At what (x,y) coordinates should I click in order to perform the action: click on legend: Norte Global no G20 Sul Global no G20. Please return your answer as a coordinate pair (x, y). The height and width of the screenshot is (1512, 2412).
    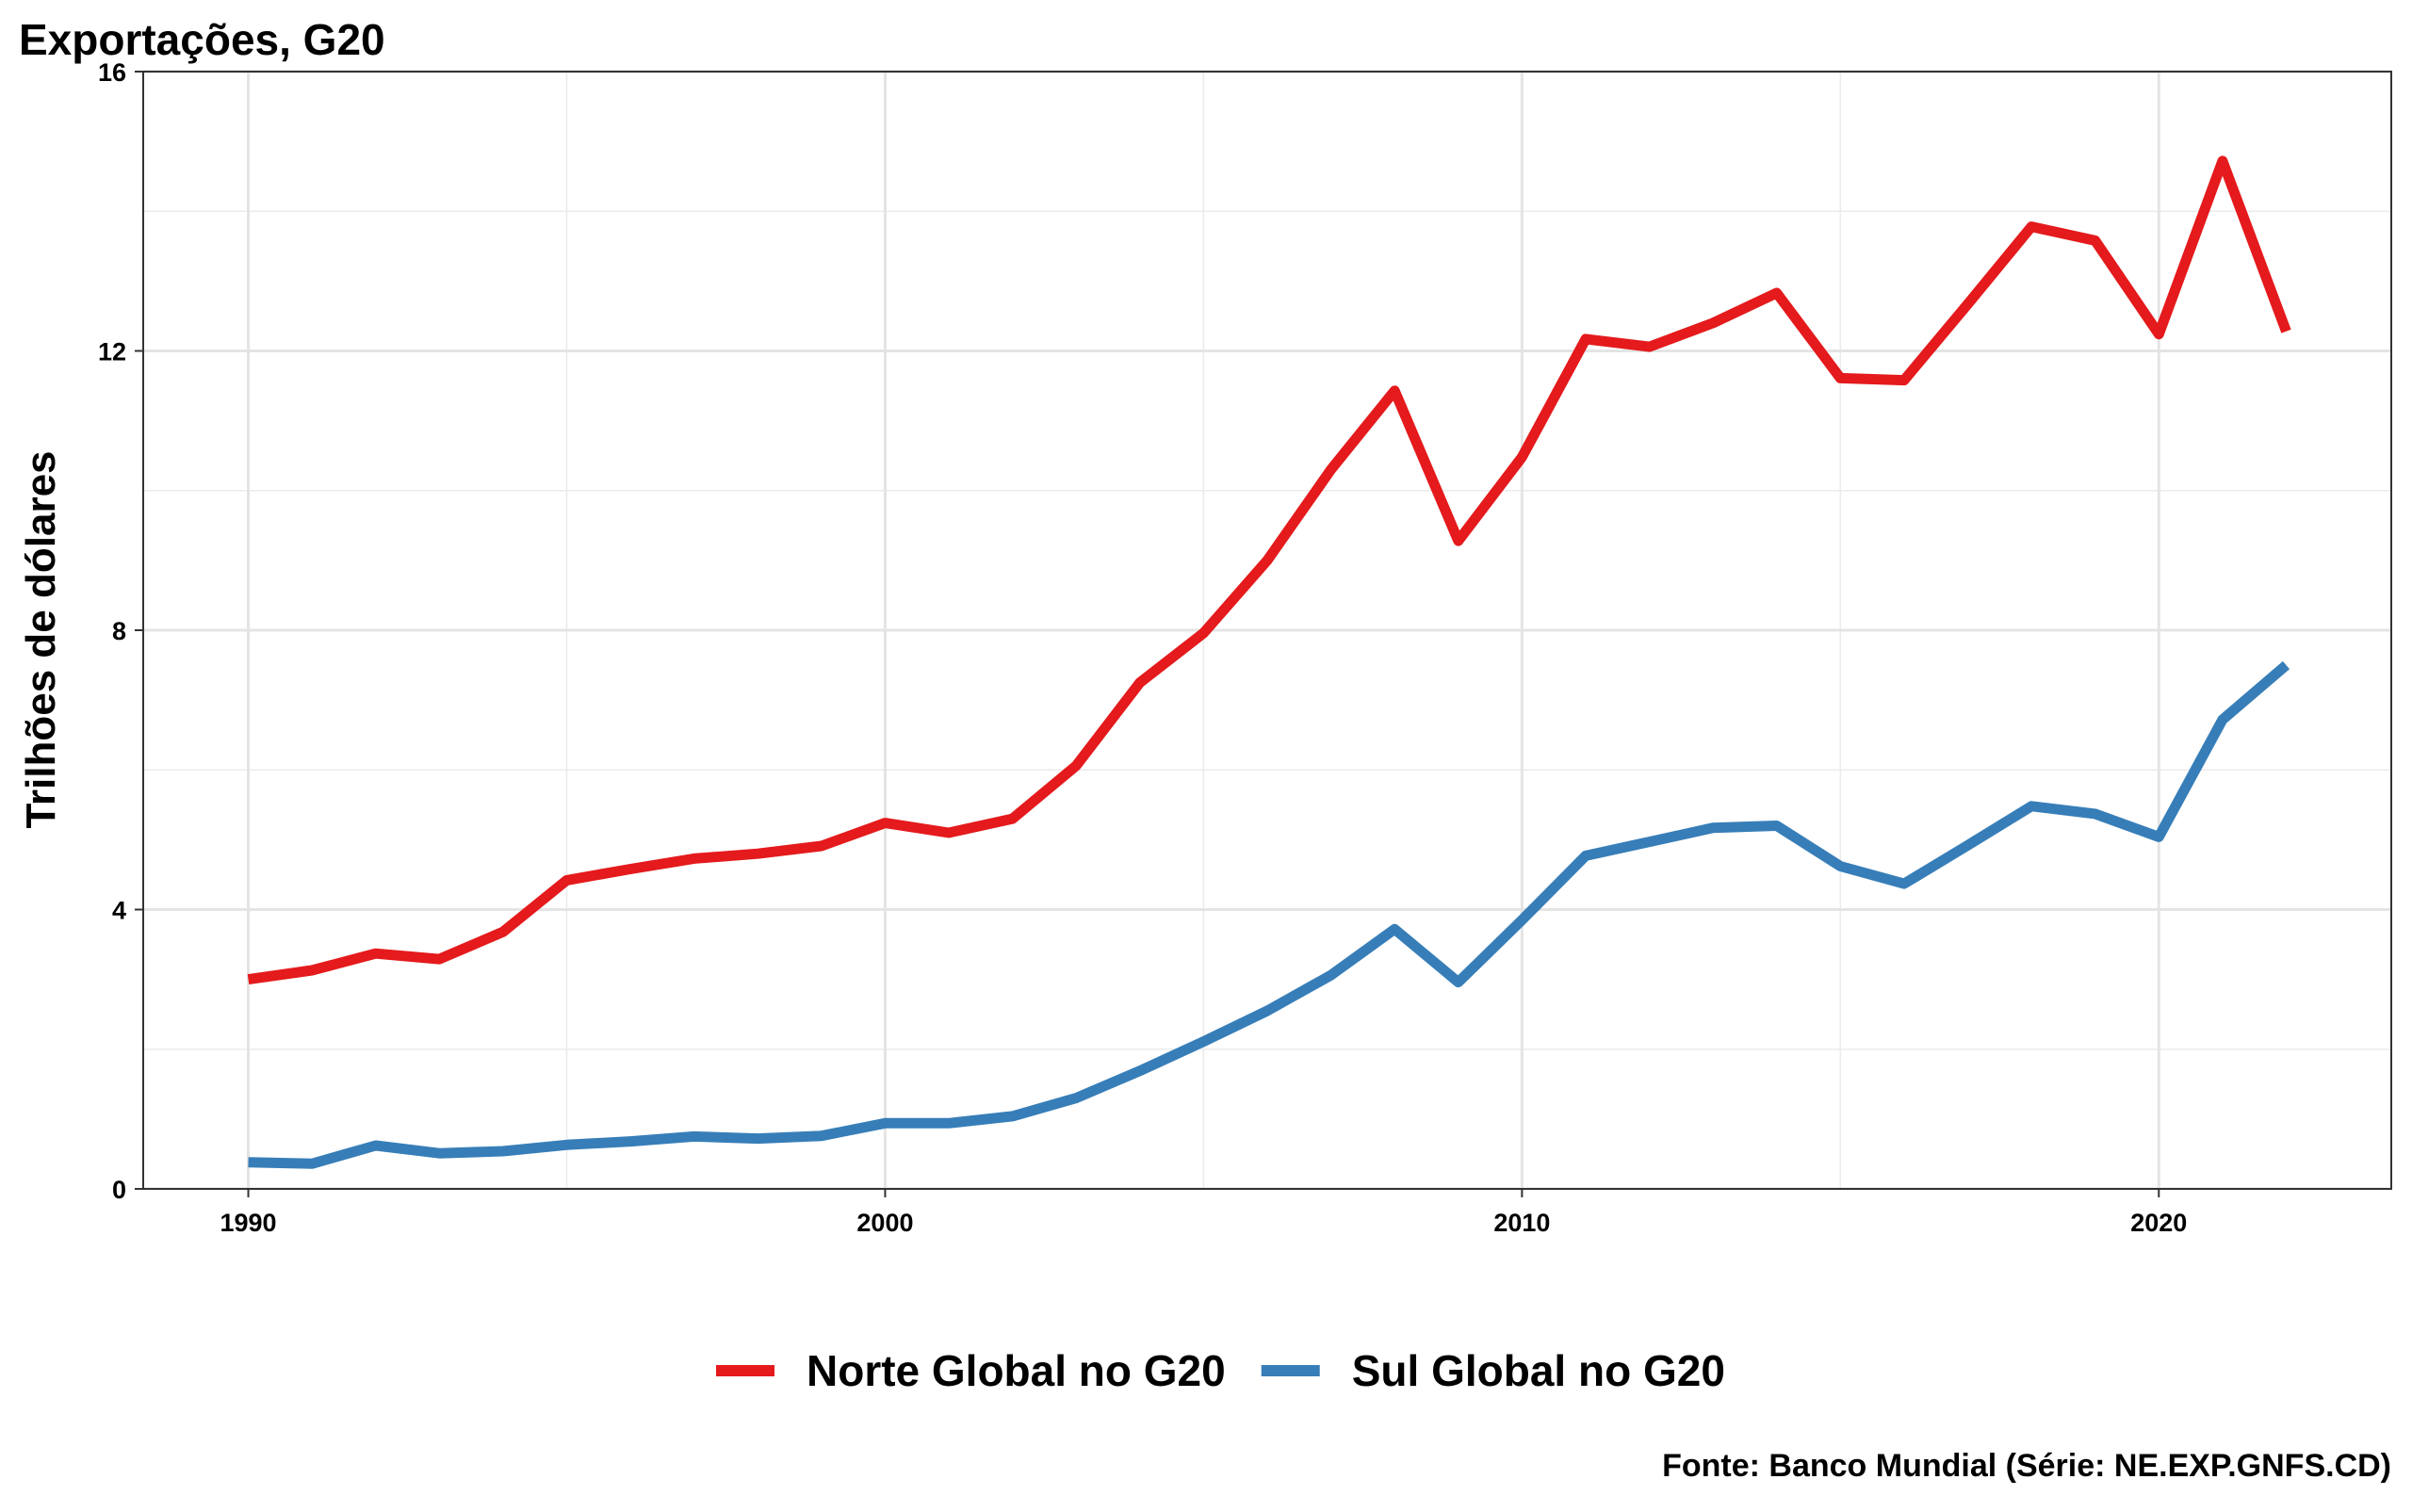
    Looking at the image, I should click on (1220, 1370).